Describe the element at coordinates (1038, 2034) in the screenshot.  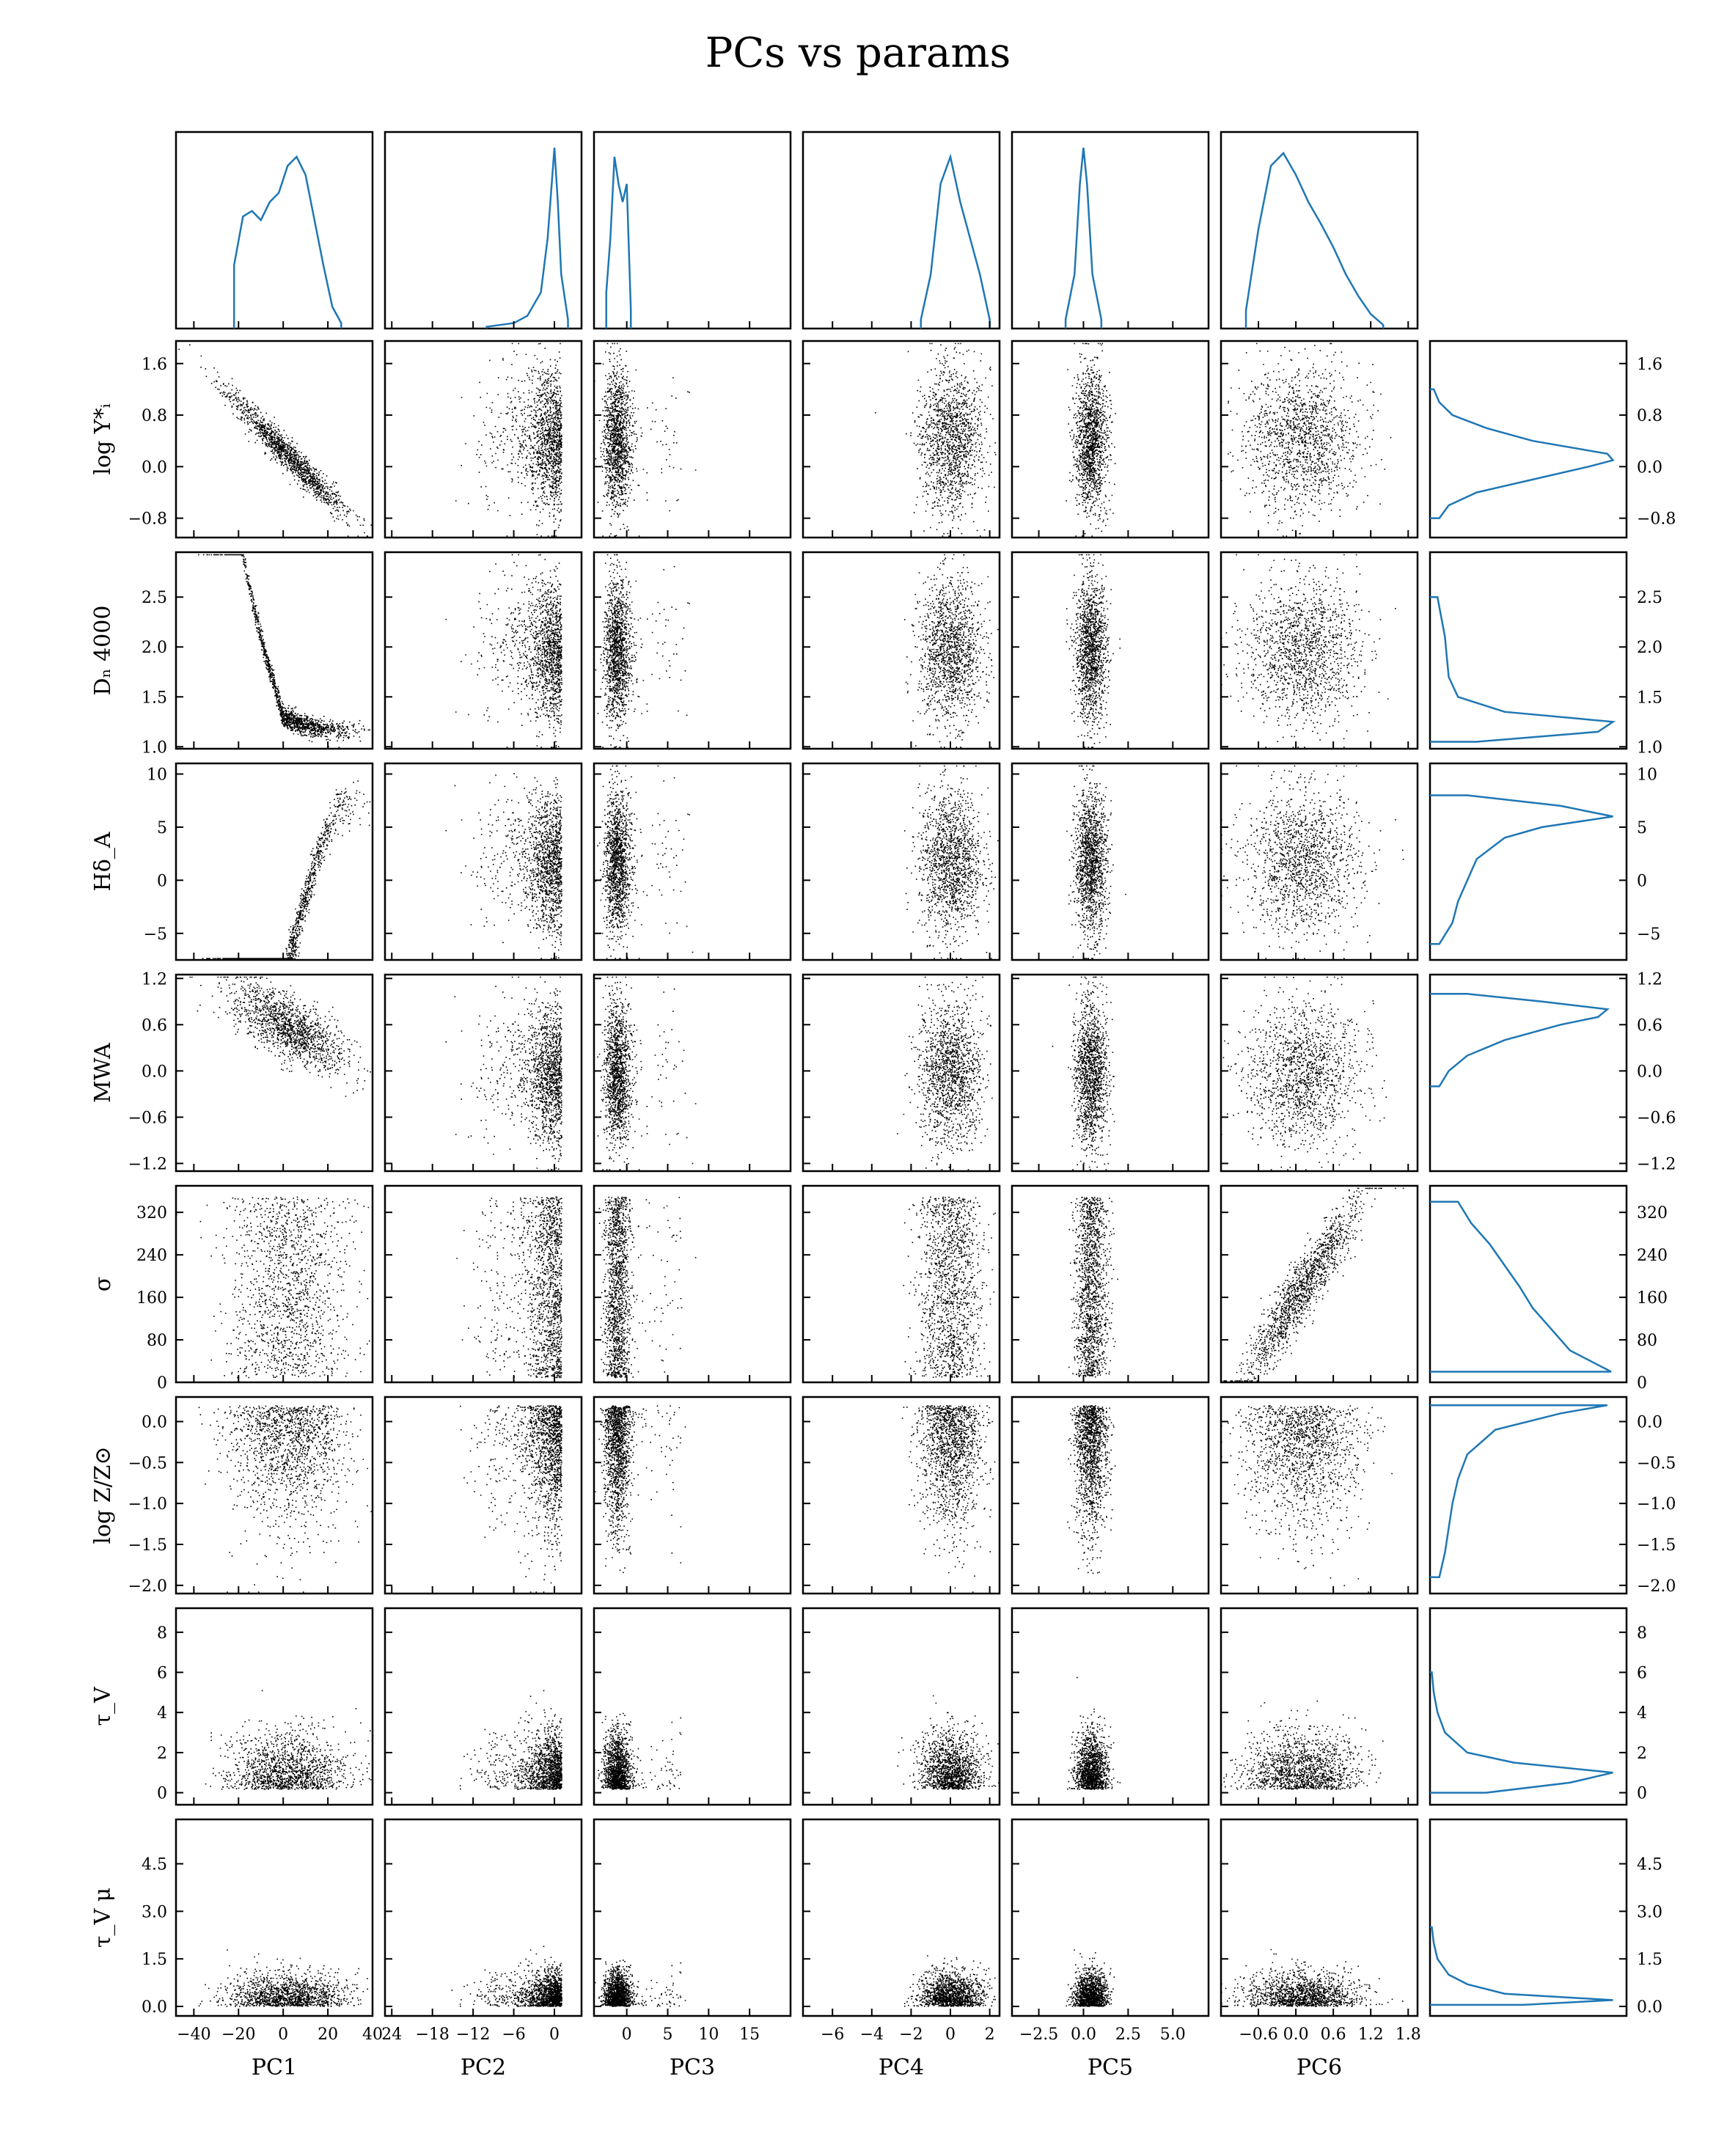
I see `x-tick-label: −2.5` at that location.